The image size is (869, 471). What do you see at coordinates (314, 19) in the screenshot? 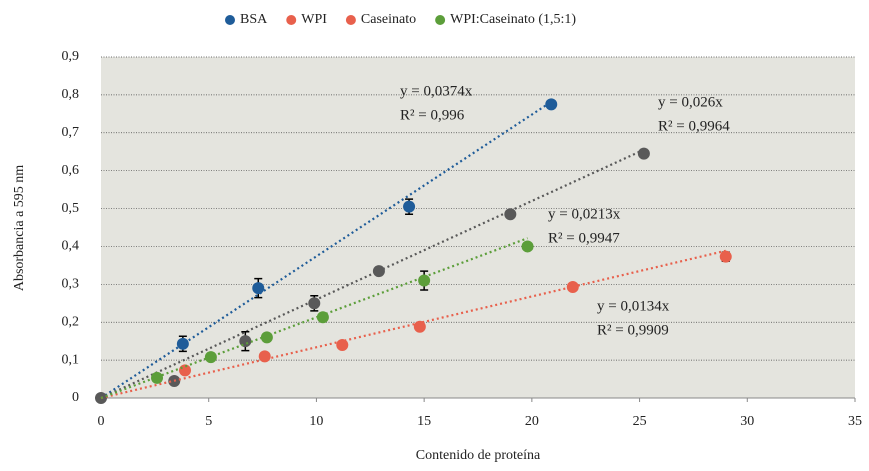
I see `legend-label: WPI` at bounding box center [314, 19].